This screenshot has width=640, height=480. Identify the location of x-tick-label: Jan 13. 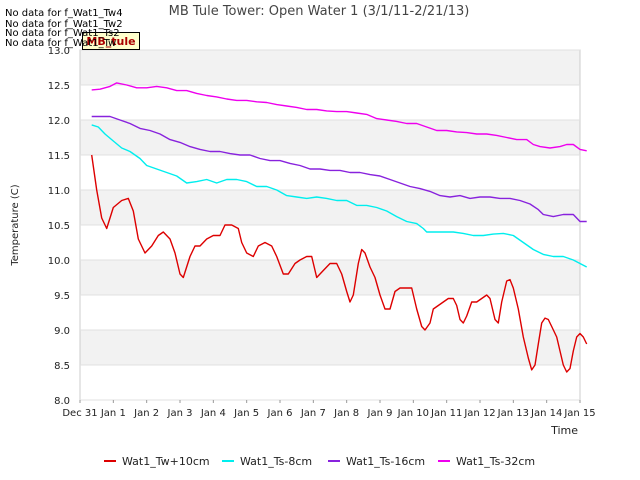
(513, 413).